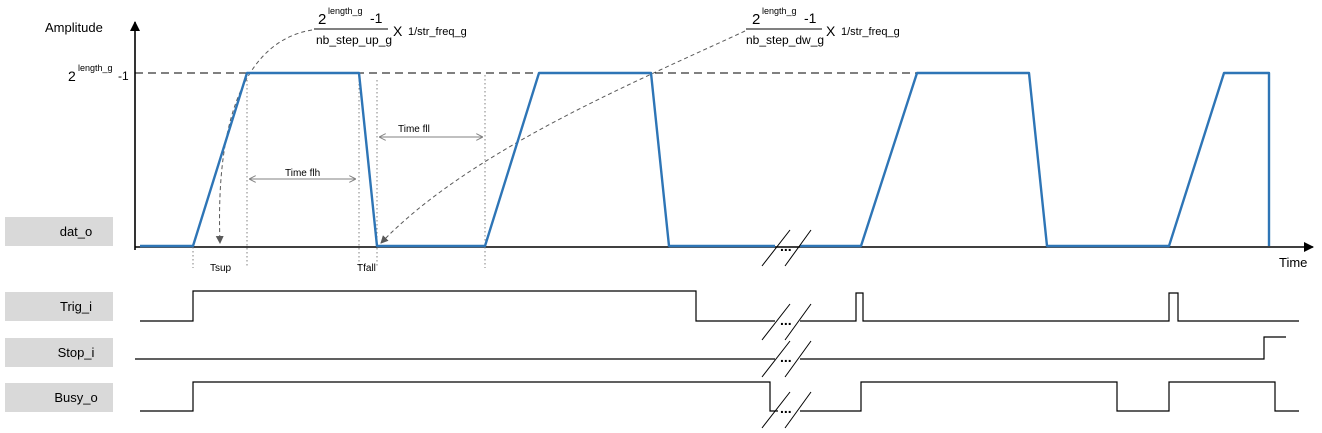 The height and width of the screenshot is (433, 1322). Describe the element at coordinates (75, 397) in the screenshot. I see `svg-text: Busy_o` at that location.